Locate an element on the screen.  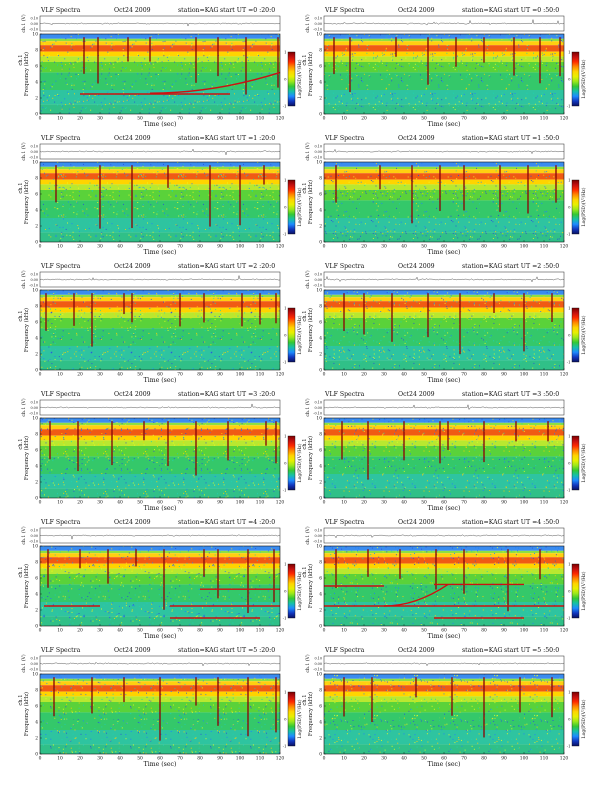
time-tick-label: 30 is located at coordinates (384, 759).